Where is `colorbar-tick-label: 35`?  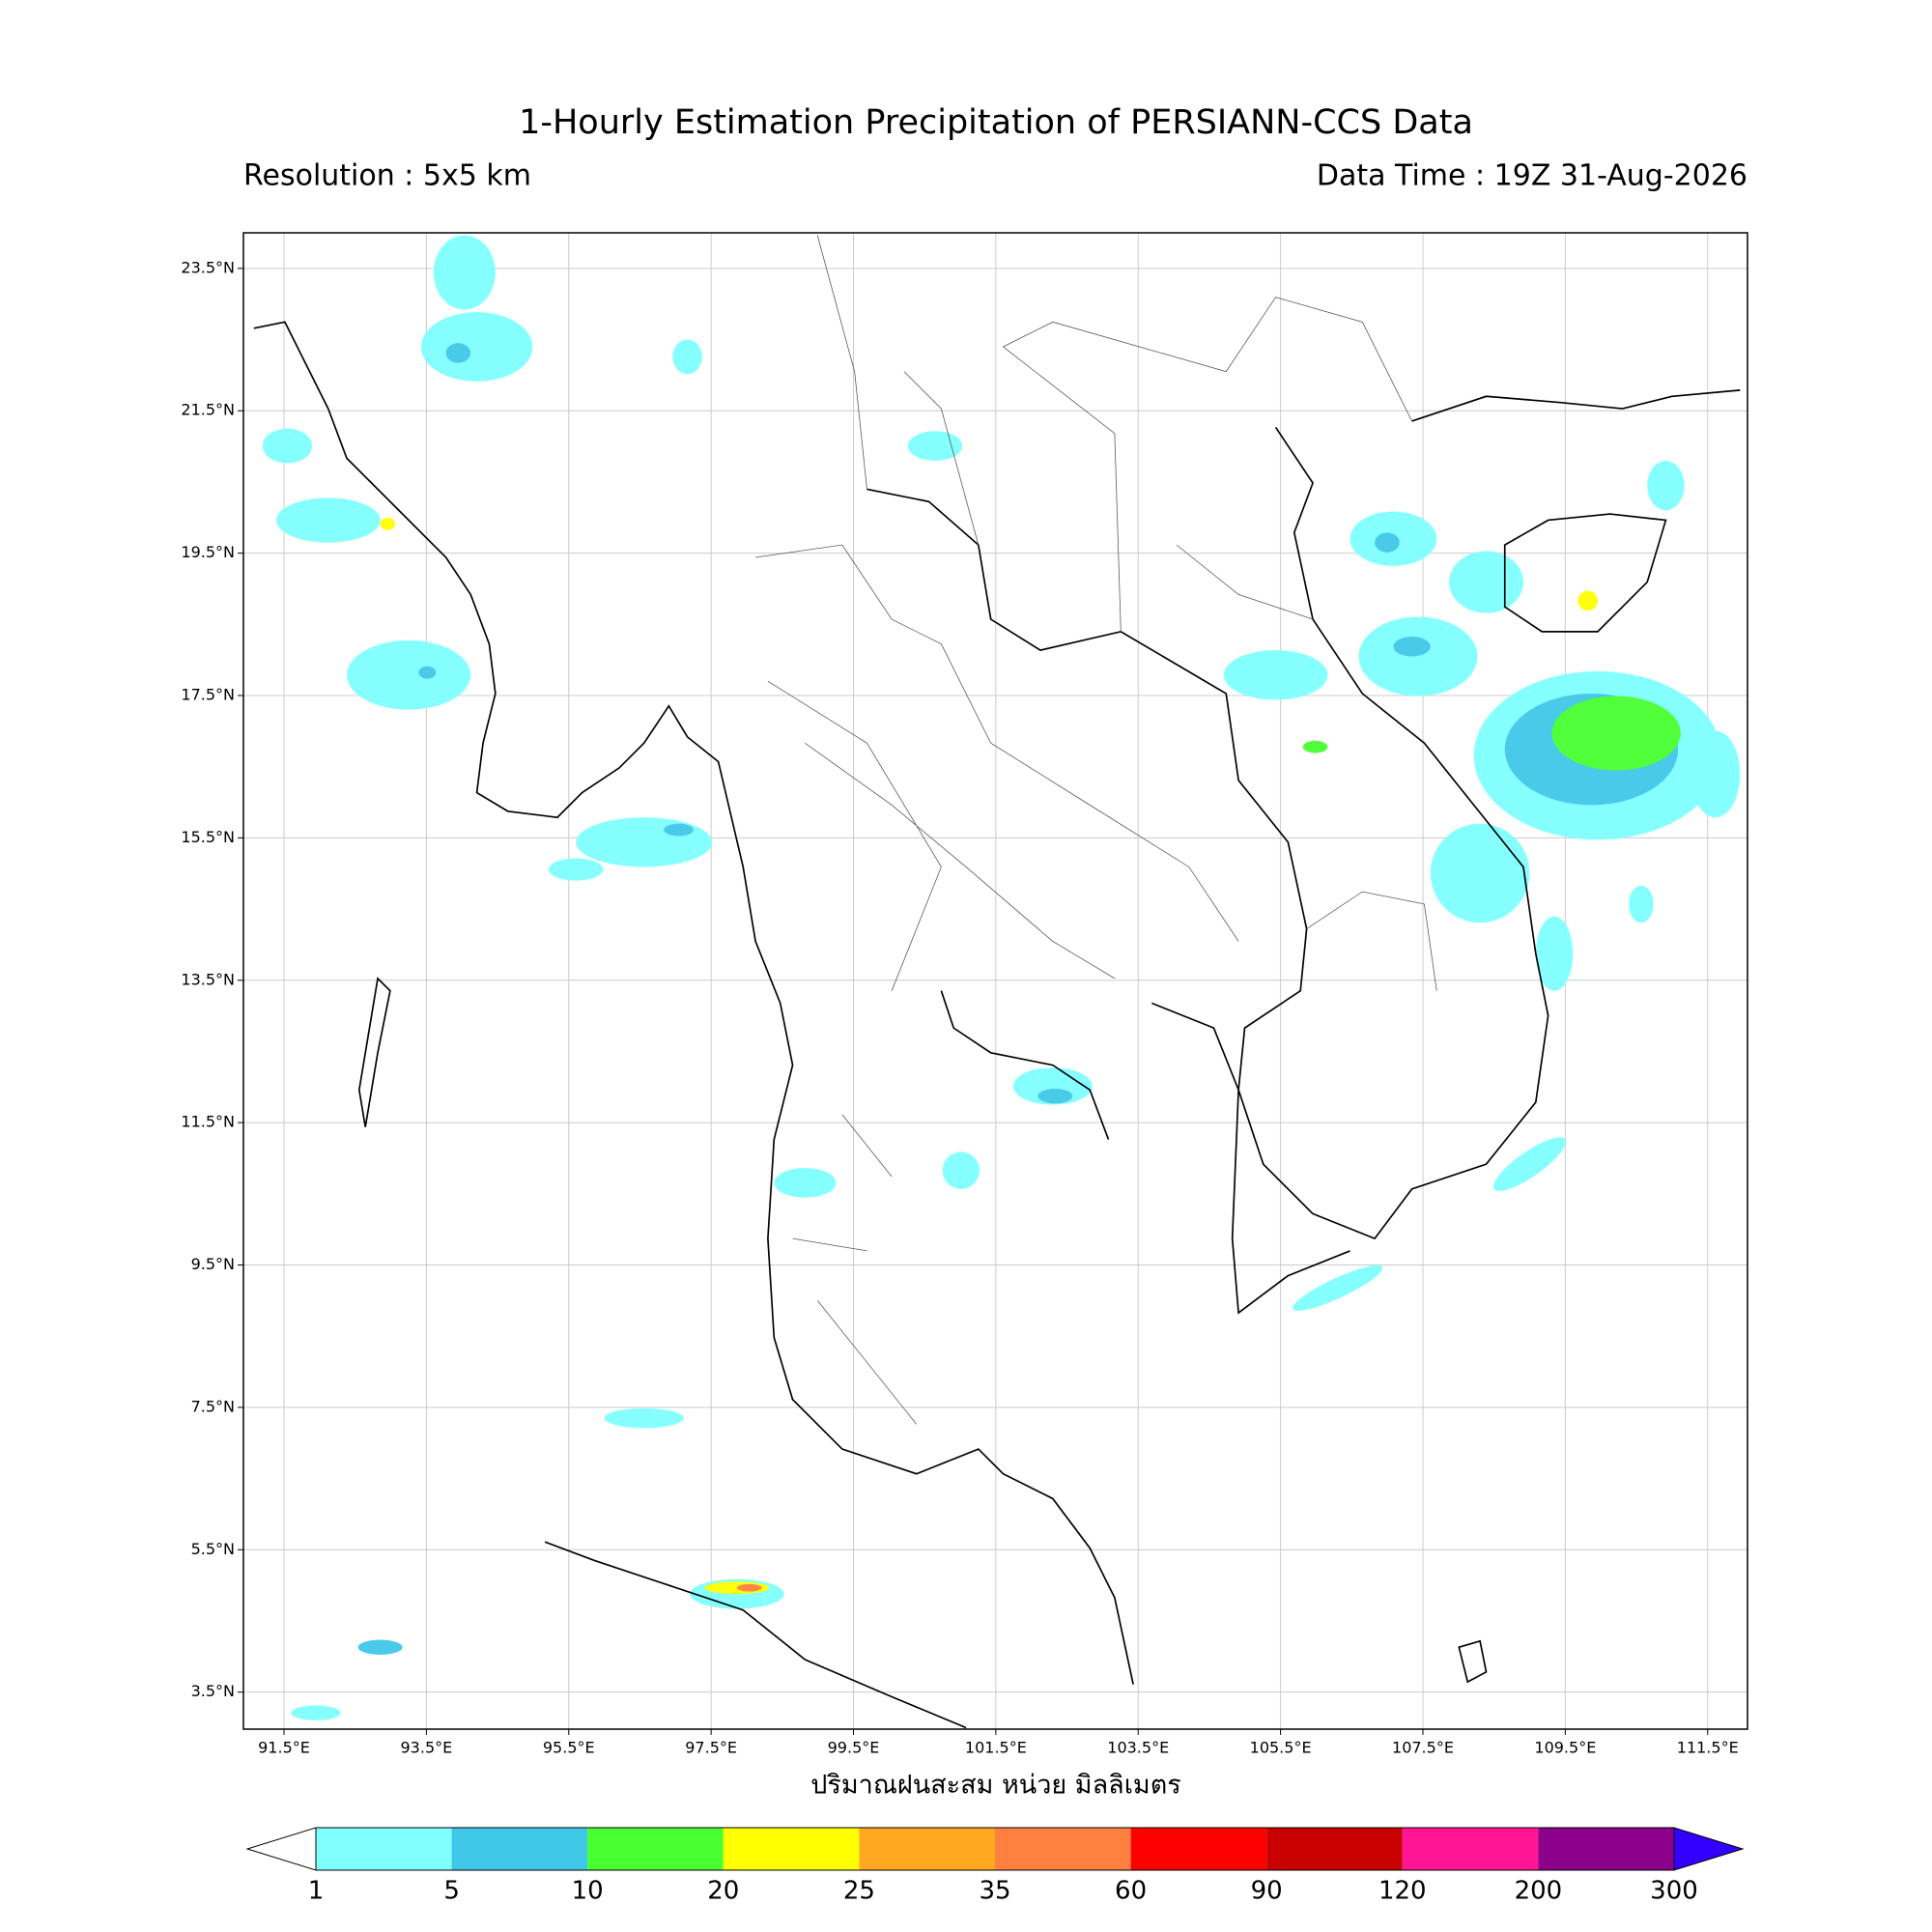 colorbar-tick-label: 35 is located at coordinates (995, 1891).